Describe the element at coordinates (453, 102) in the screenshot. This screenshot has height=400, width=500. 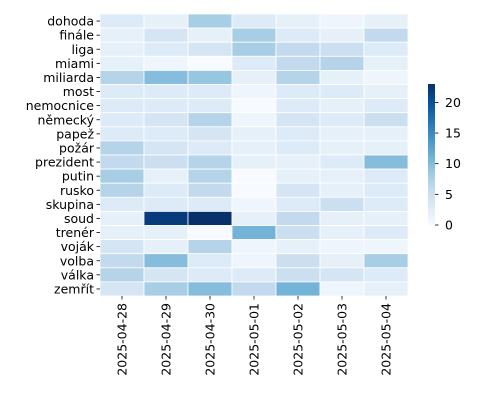
I see `colorbar-tick-label: 20` at that location.